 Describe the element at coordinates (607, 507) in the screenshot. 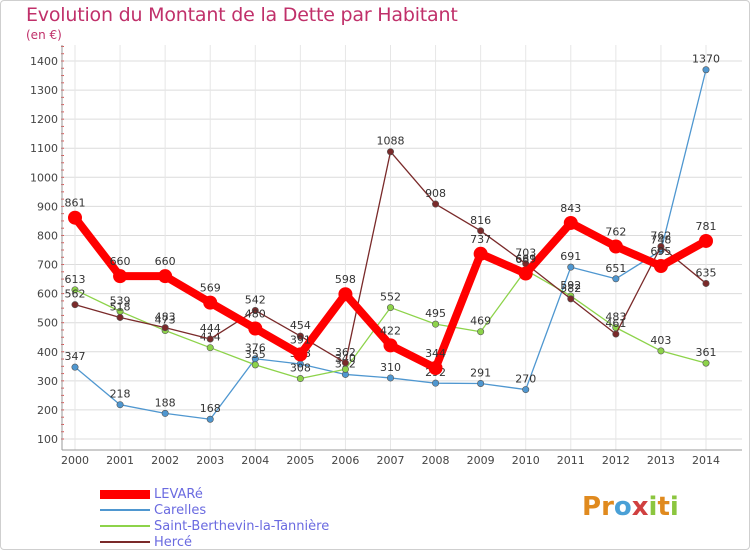

I see `brand-letter: r` at that location.